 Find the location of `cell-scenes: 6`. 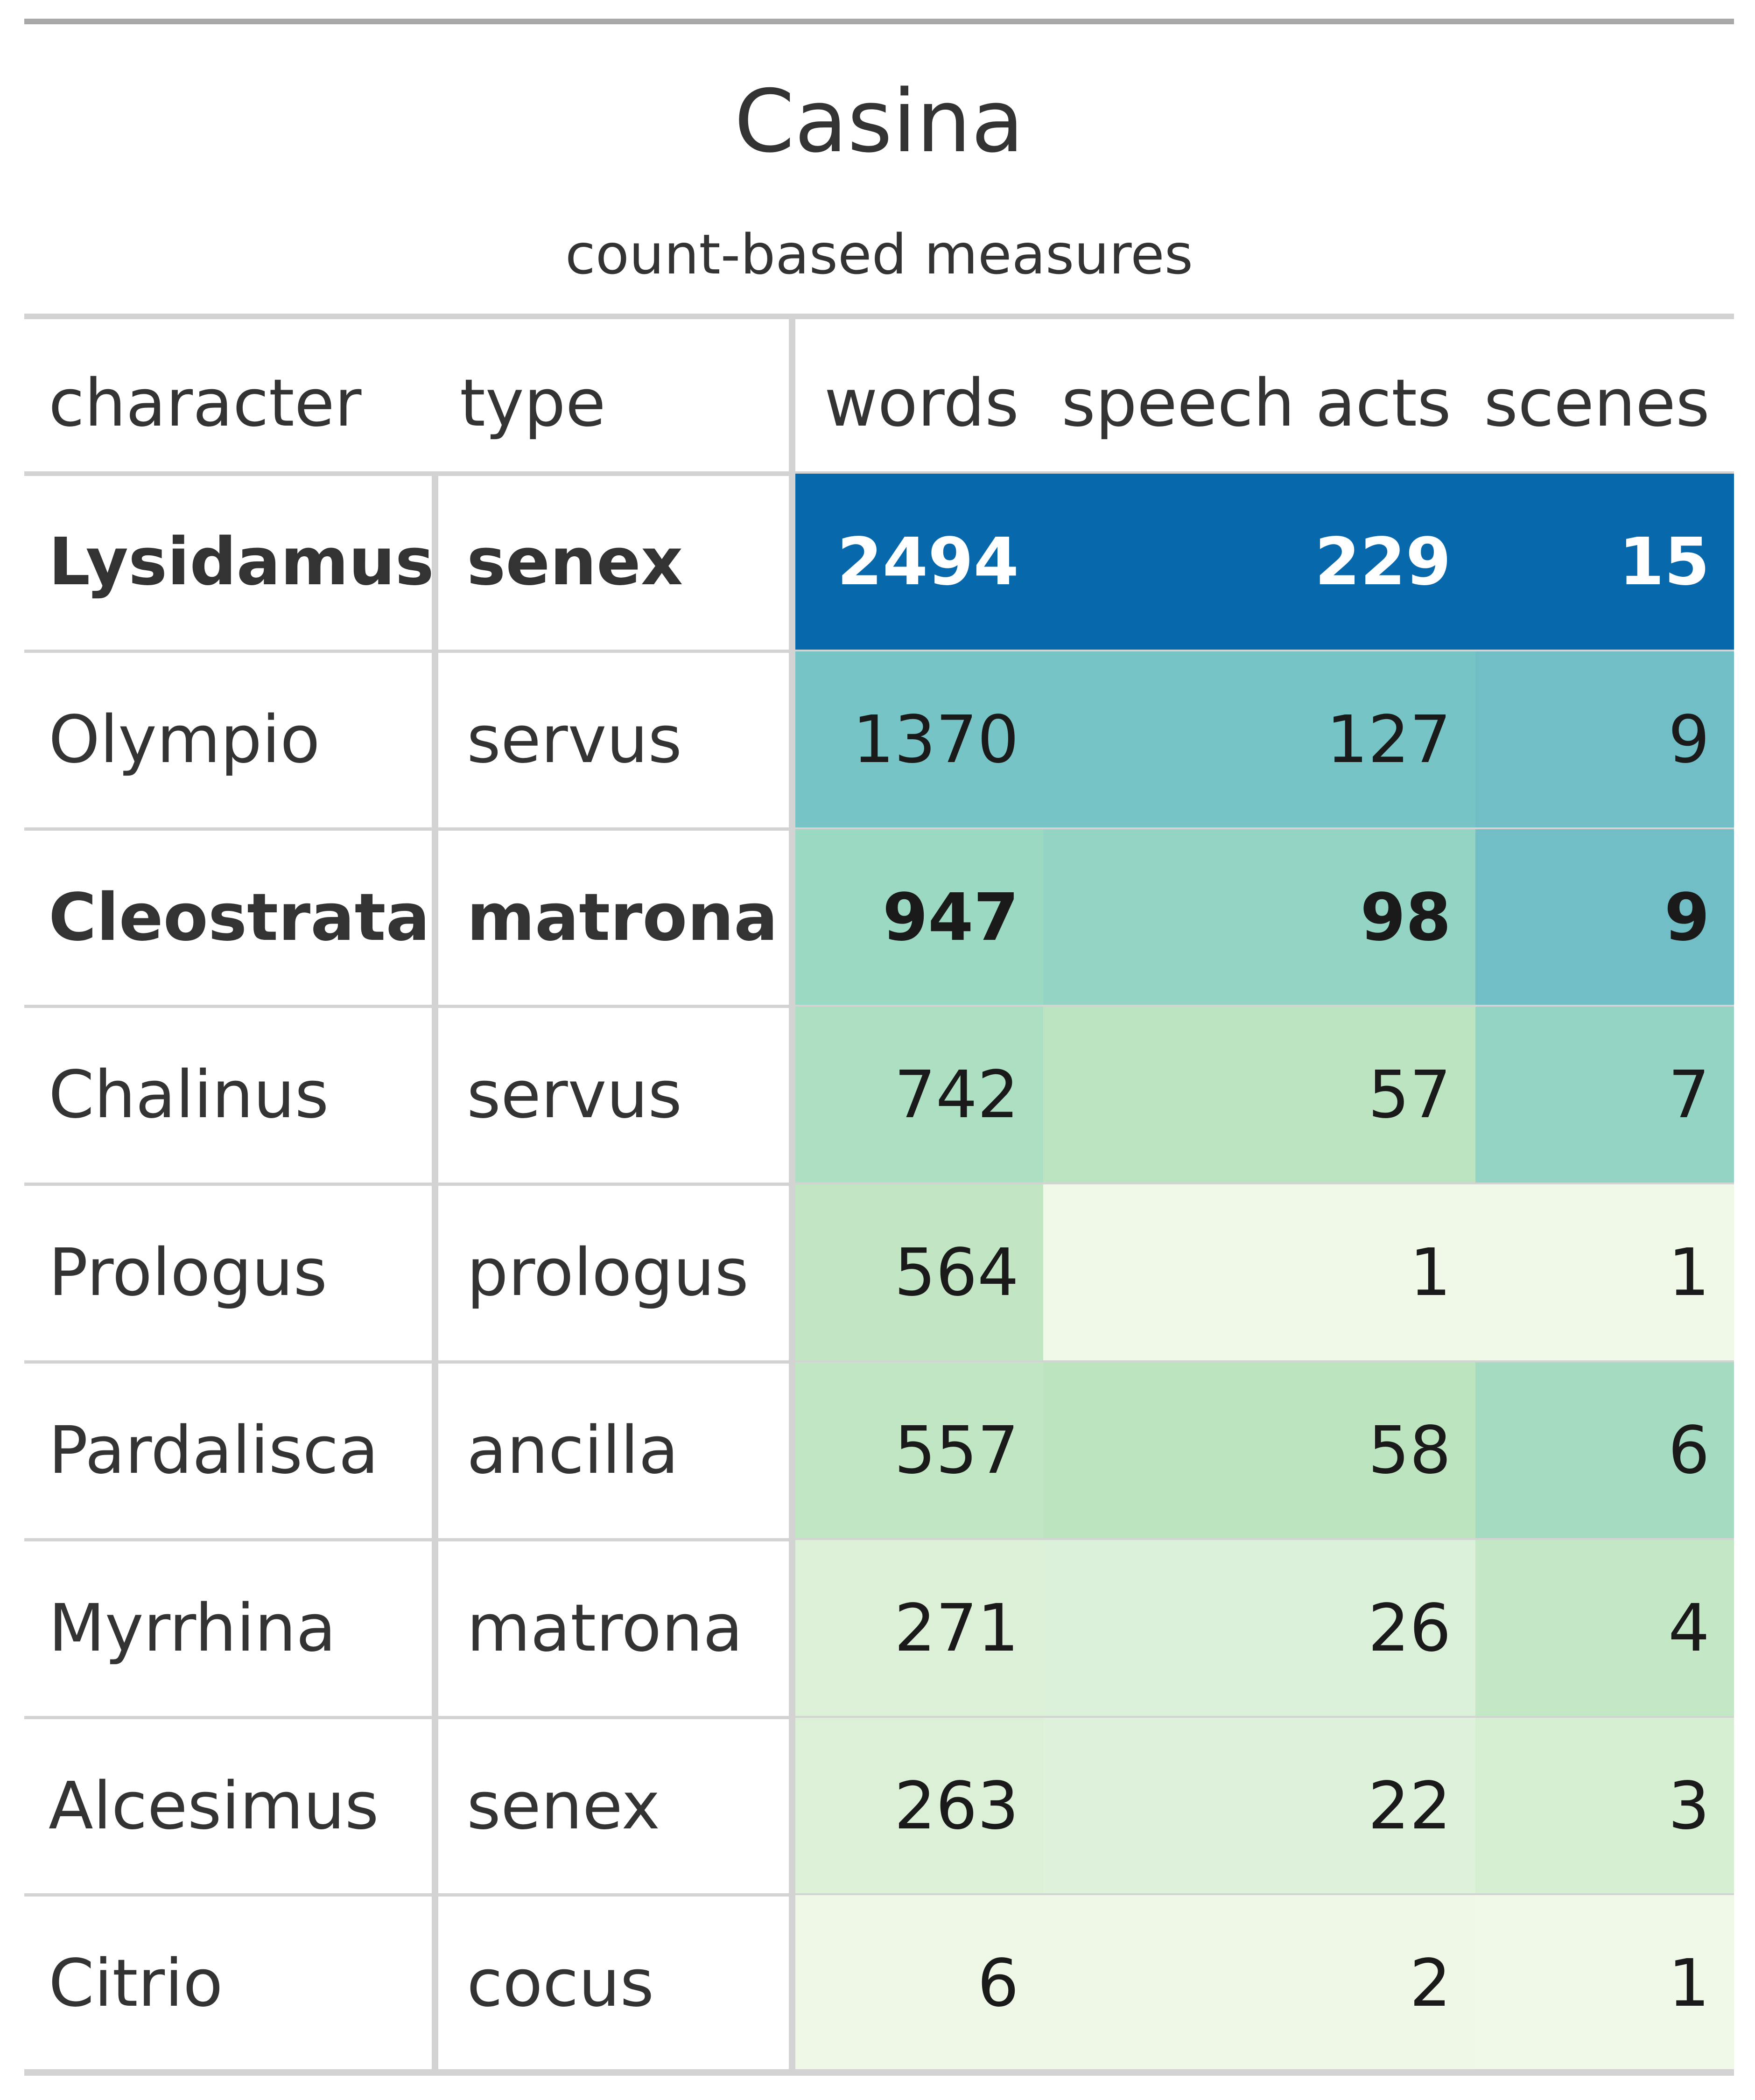

cell-scenes: 6 is located at coordinates (1689, 1451).